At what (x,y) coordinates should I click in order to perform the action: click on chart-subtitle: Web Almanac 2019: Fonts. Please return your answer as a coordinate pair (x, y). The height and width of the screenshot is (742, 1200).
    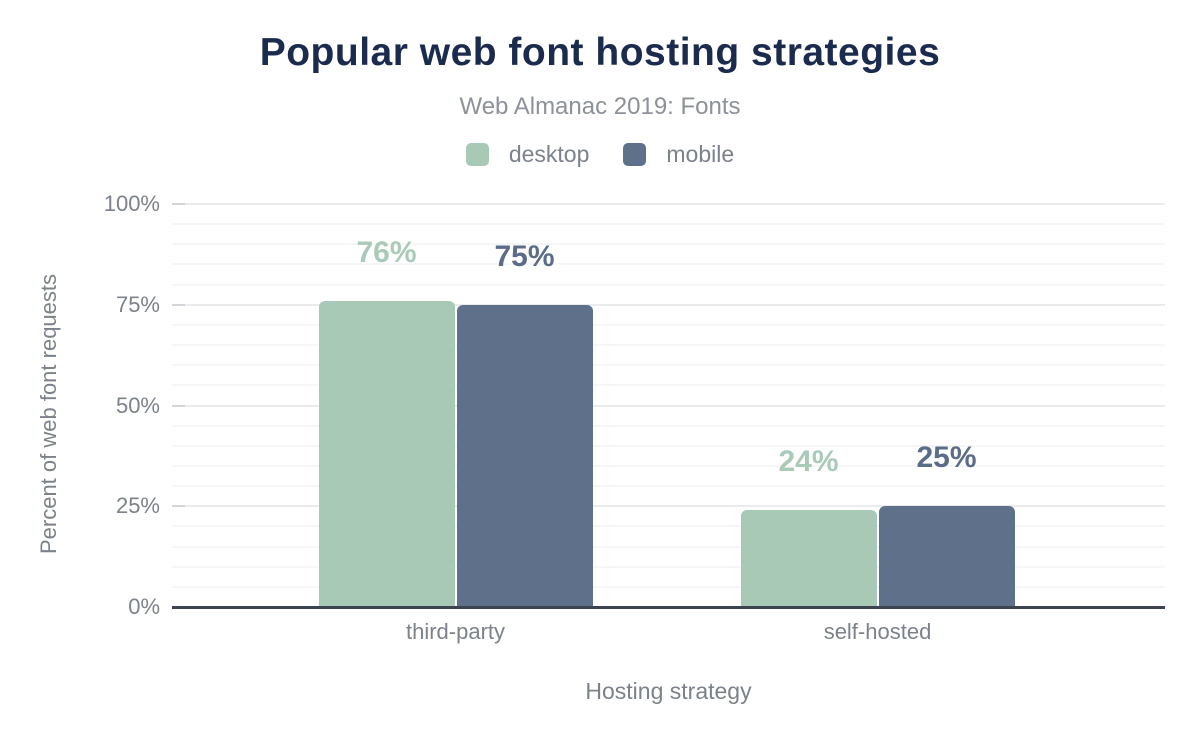
    Looking at the image, I should click on (600, 106).